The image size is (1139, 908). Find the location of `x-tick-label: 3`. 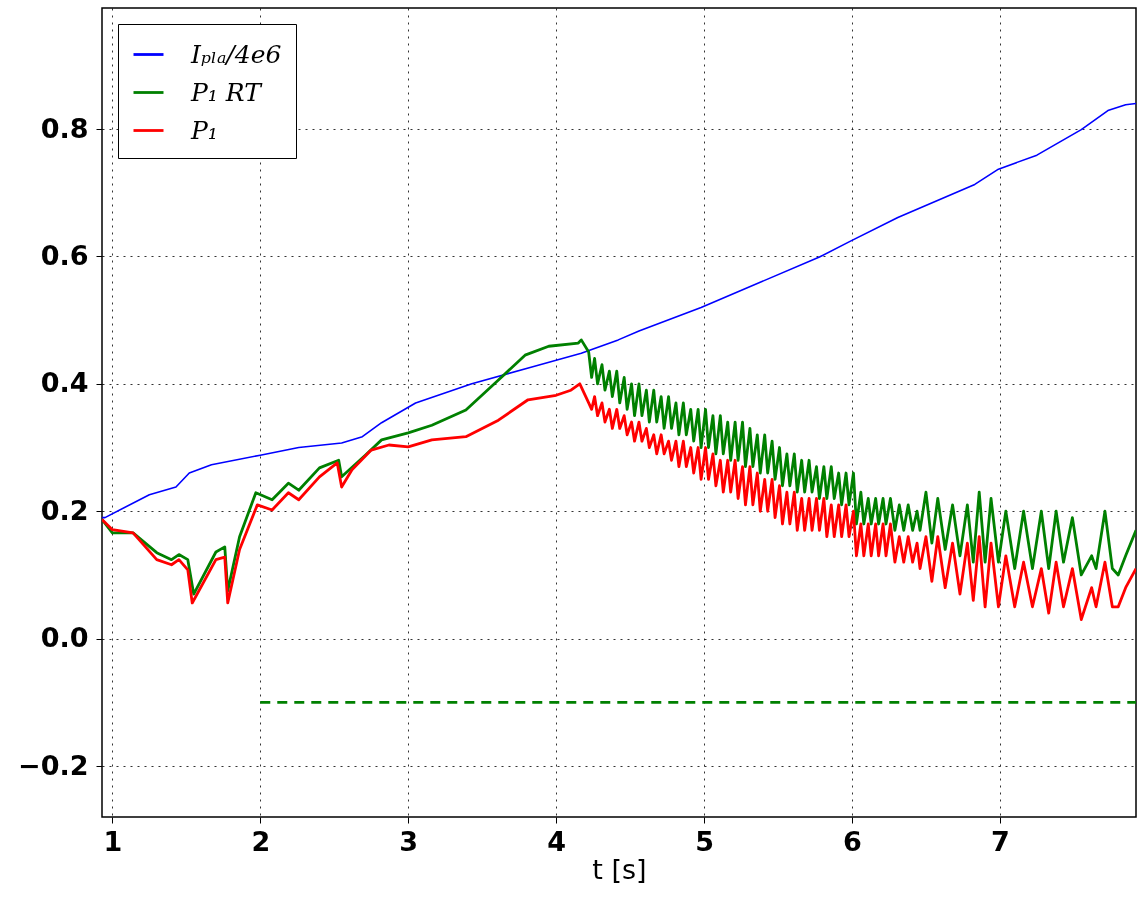

x-tick-label: 3 is located at coordinates (409, 841).